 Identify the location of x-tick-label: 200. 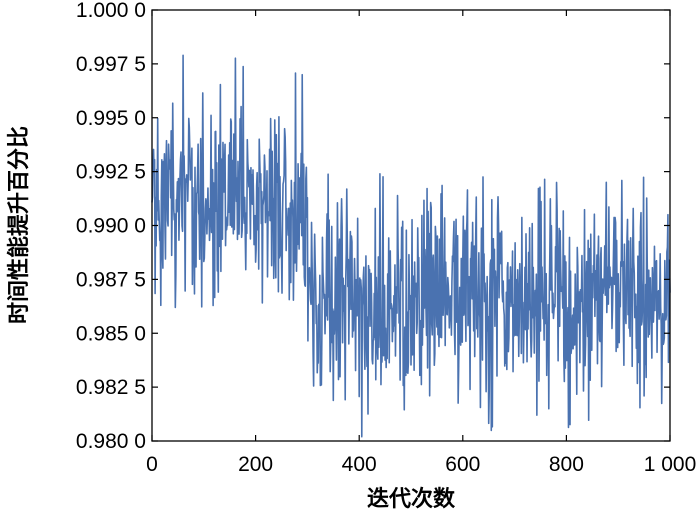
(255, 464).